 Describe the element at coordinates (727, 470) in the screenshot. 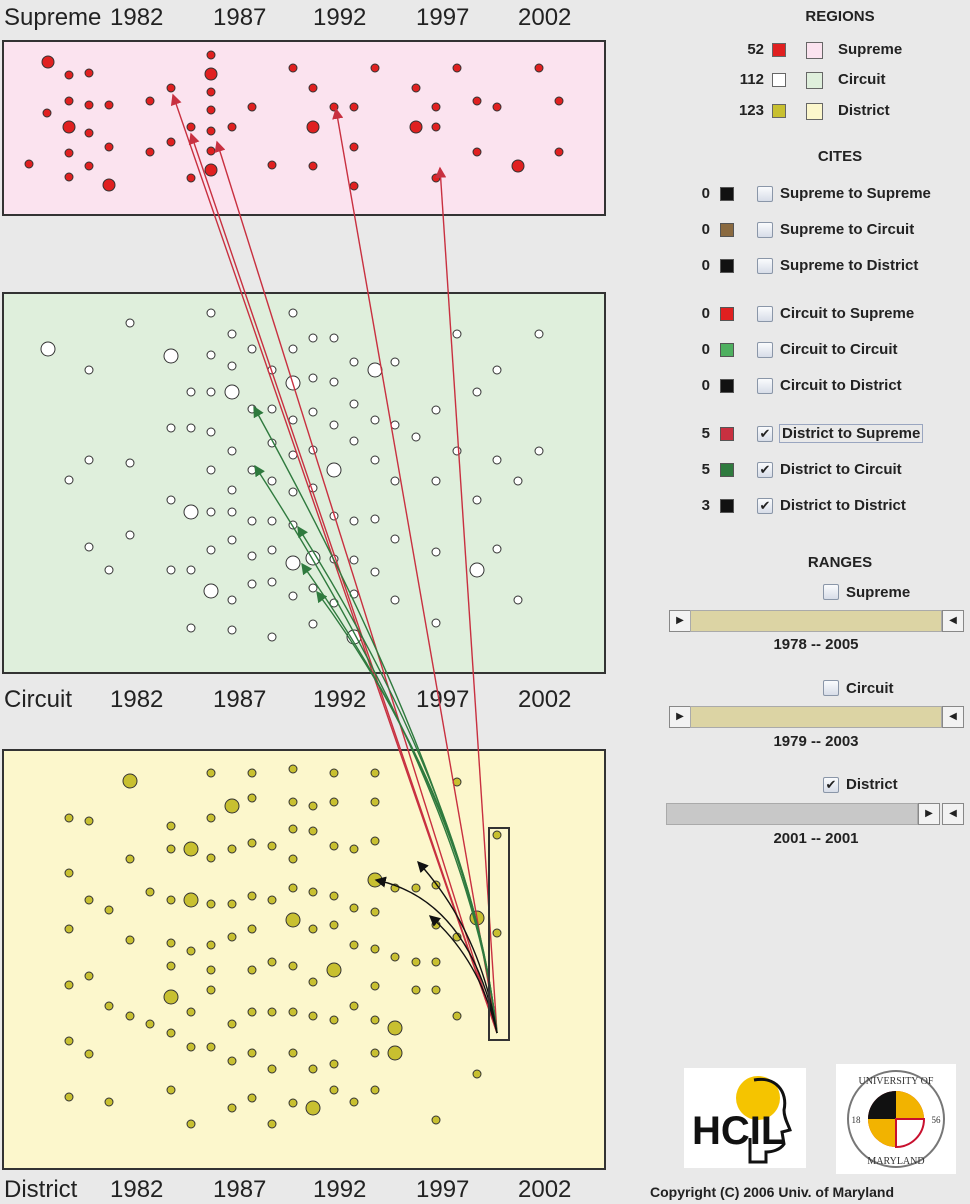

I see `cite-color-district-to-circuit` at that location.